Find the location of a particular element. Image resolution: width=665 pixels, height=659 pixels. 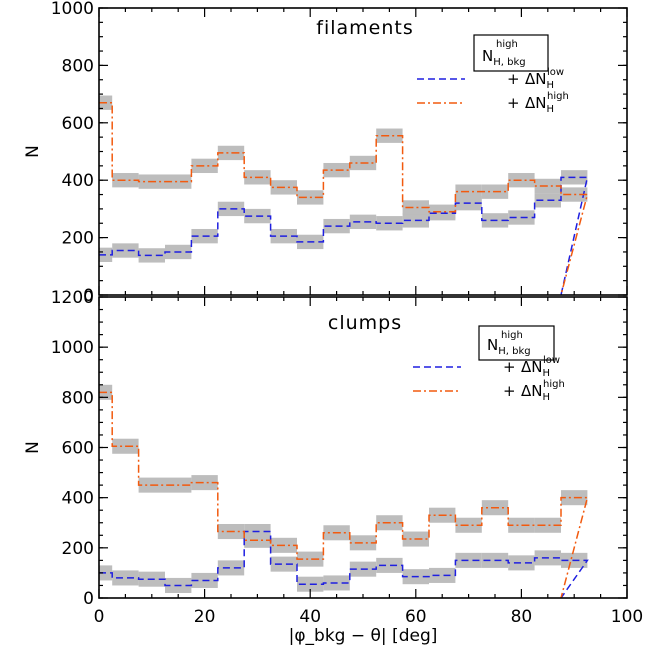

x-tick-label: 40 is located at coordinates (310, 617).